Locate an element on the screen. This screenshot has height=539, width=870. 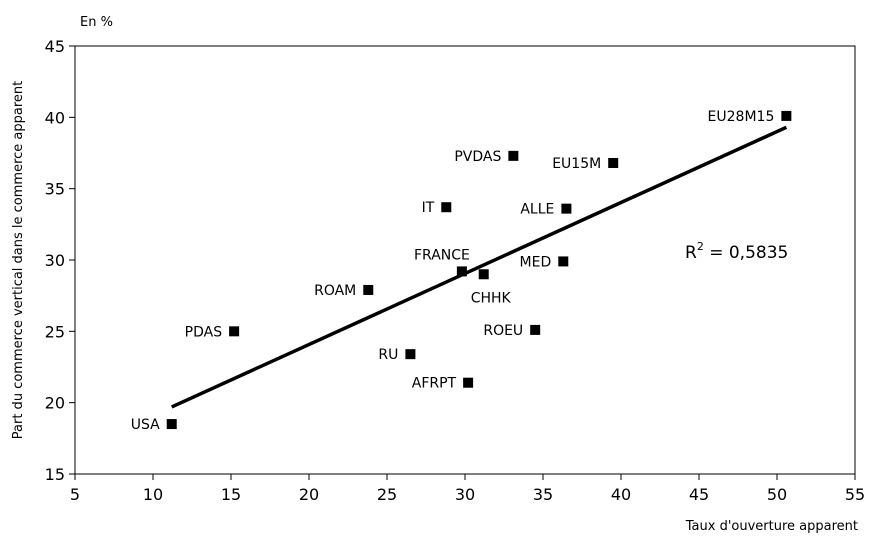
y-tick-label: 20 is located at coordinates (55, 403).